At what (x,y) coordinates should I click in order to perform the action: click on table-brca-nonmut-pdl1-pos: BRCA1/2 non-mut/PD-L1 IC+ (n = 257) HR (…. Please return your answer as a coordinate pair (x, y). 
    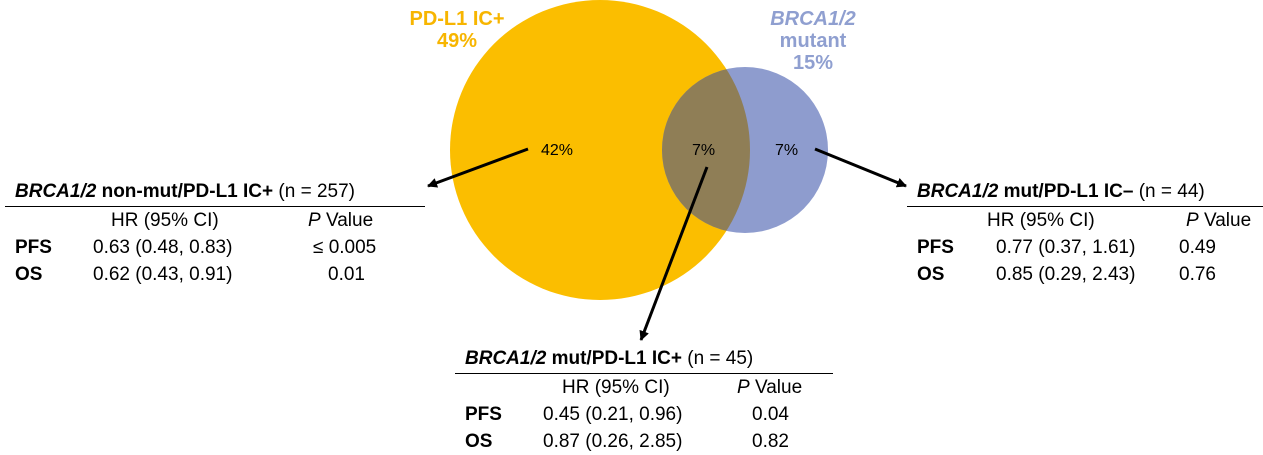
    Looking at the image, I should click on (215, 233).